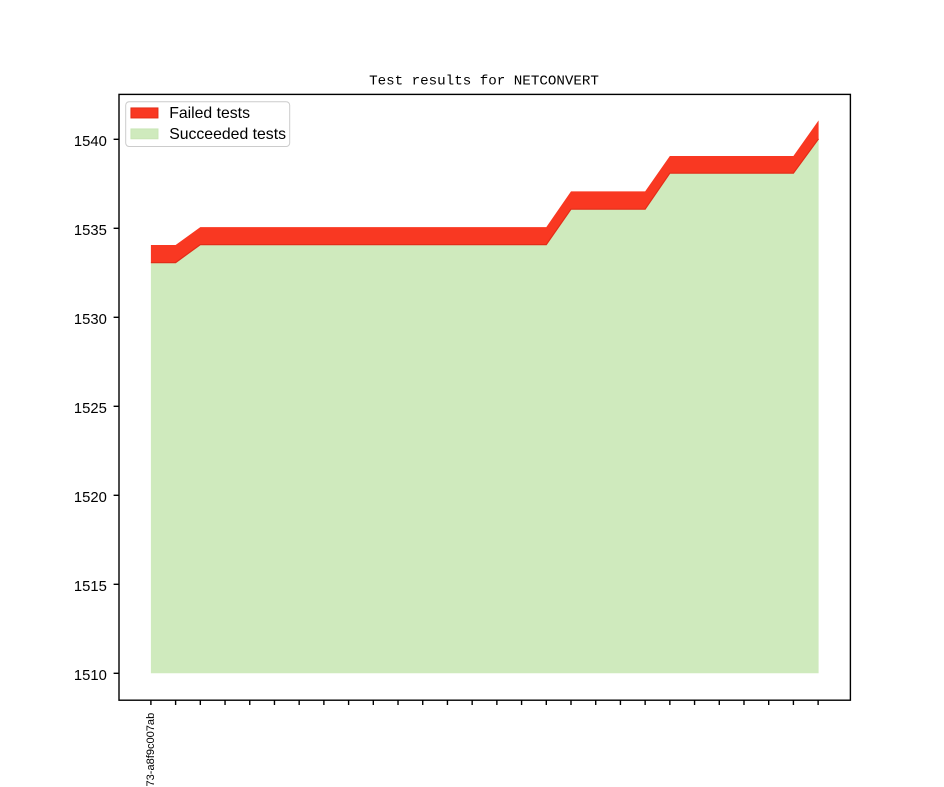  I want to click on svg-text: 73-a8f9c007ab, so click(151, 750).